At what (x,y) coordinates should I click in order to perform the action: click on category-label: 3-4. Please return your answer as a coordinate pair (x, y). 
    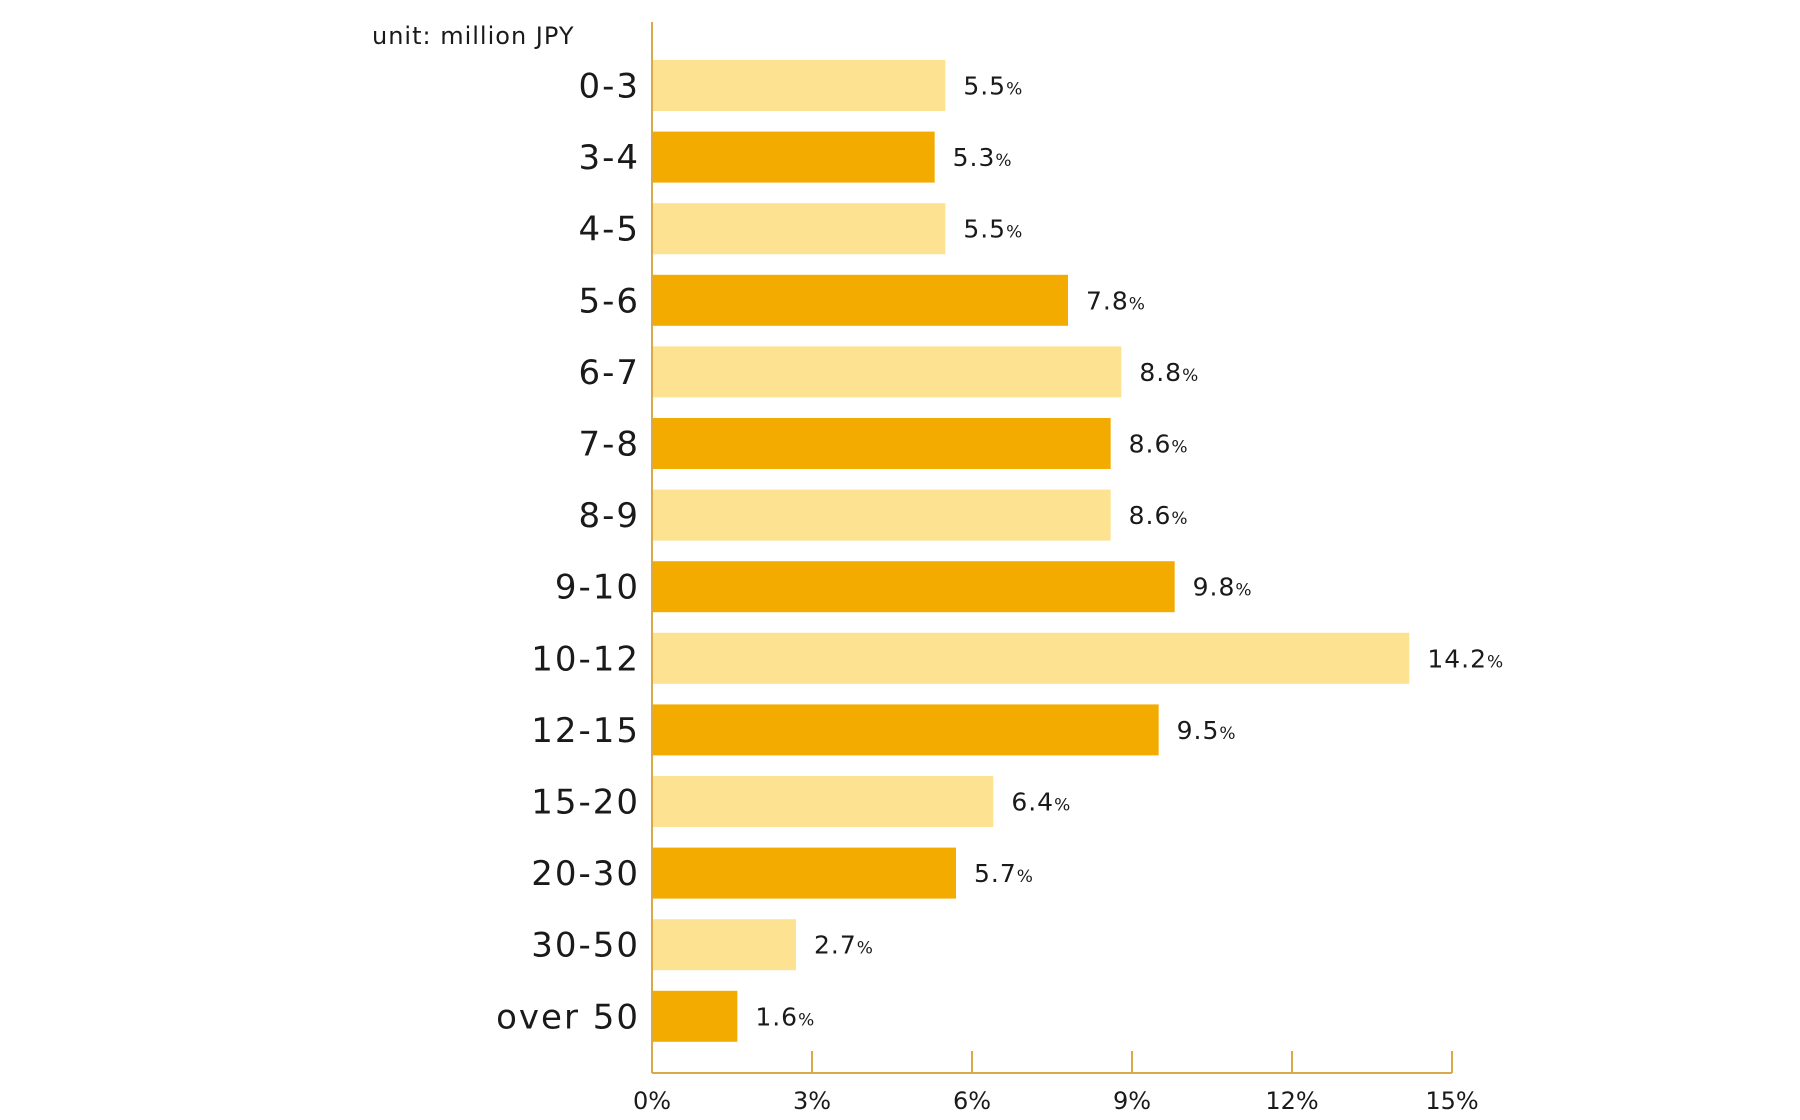
    Looking at the image, I should click on (609, 158).